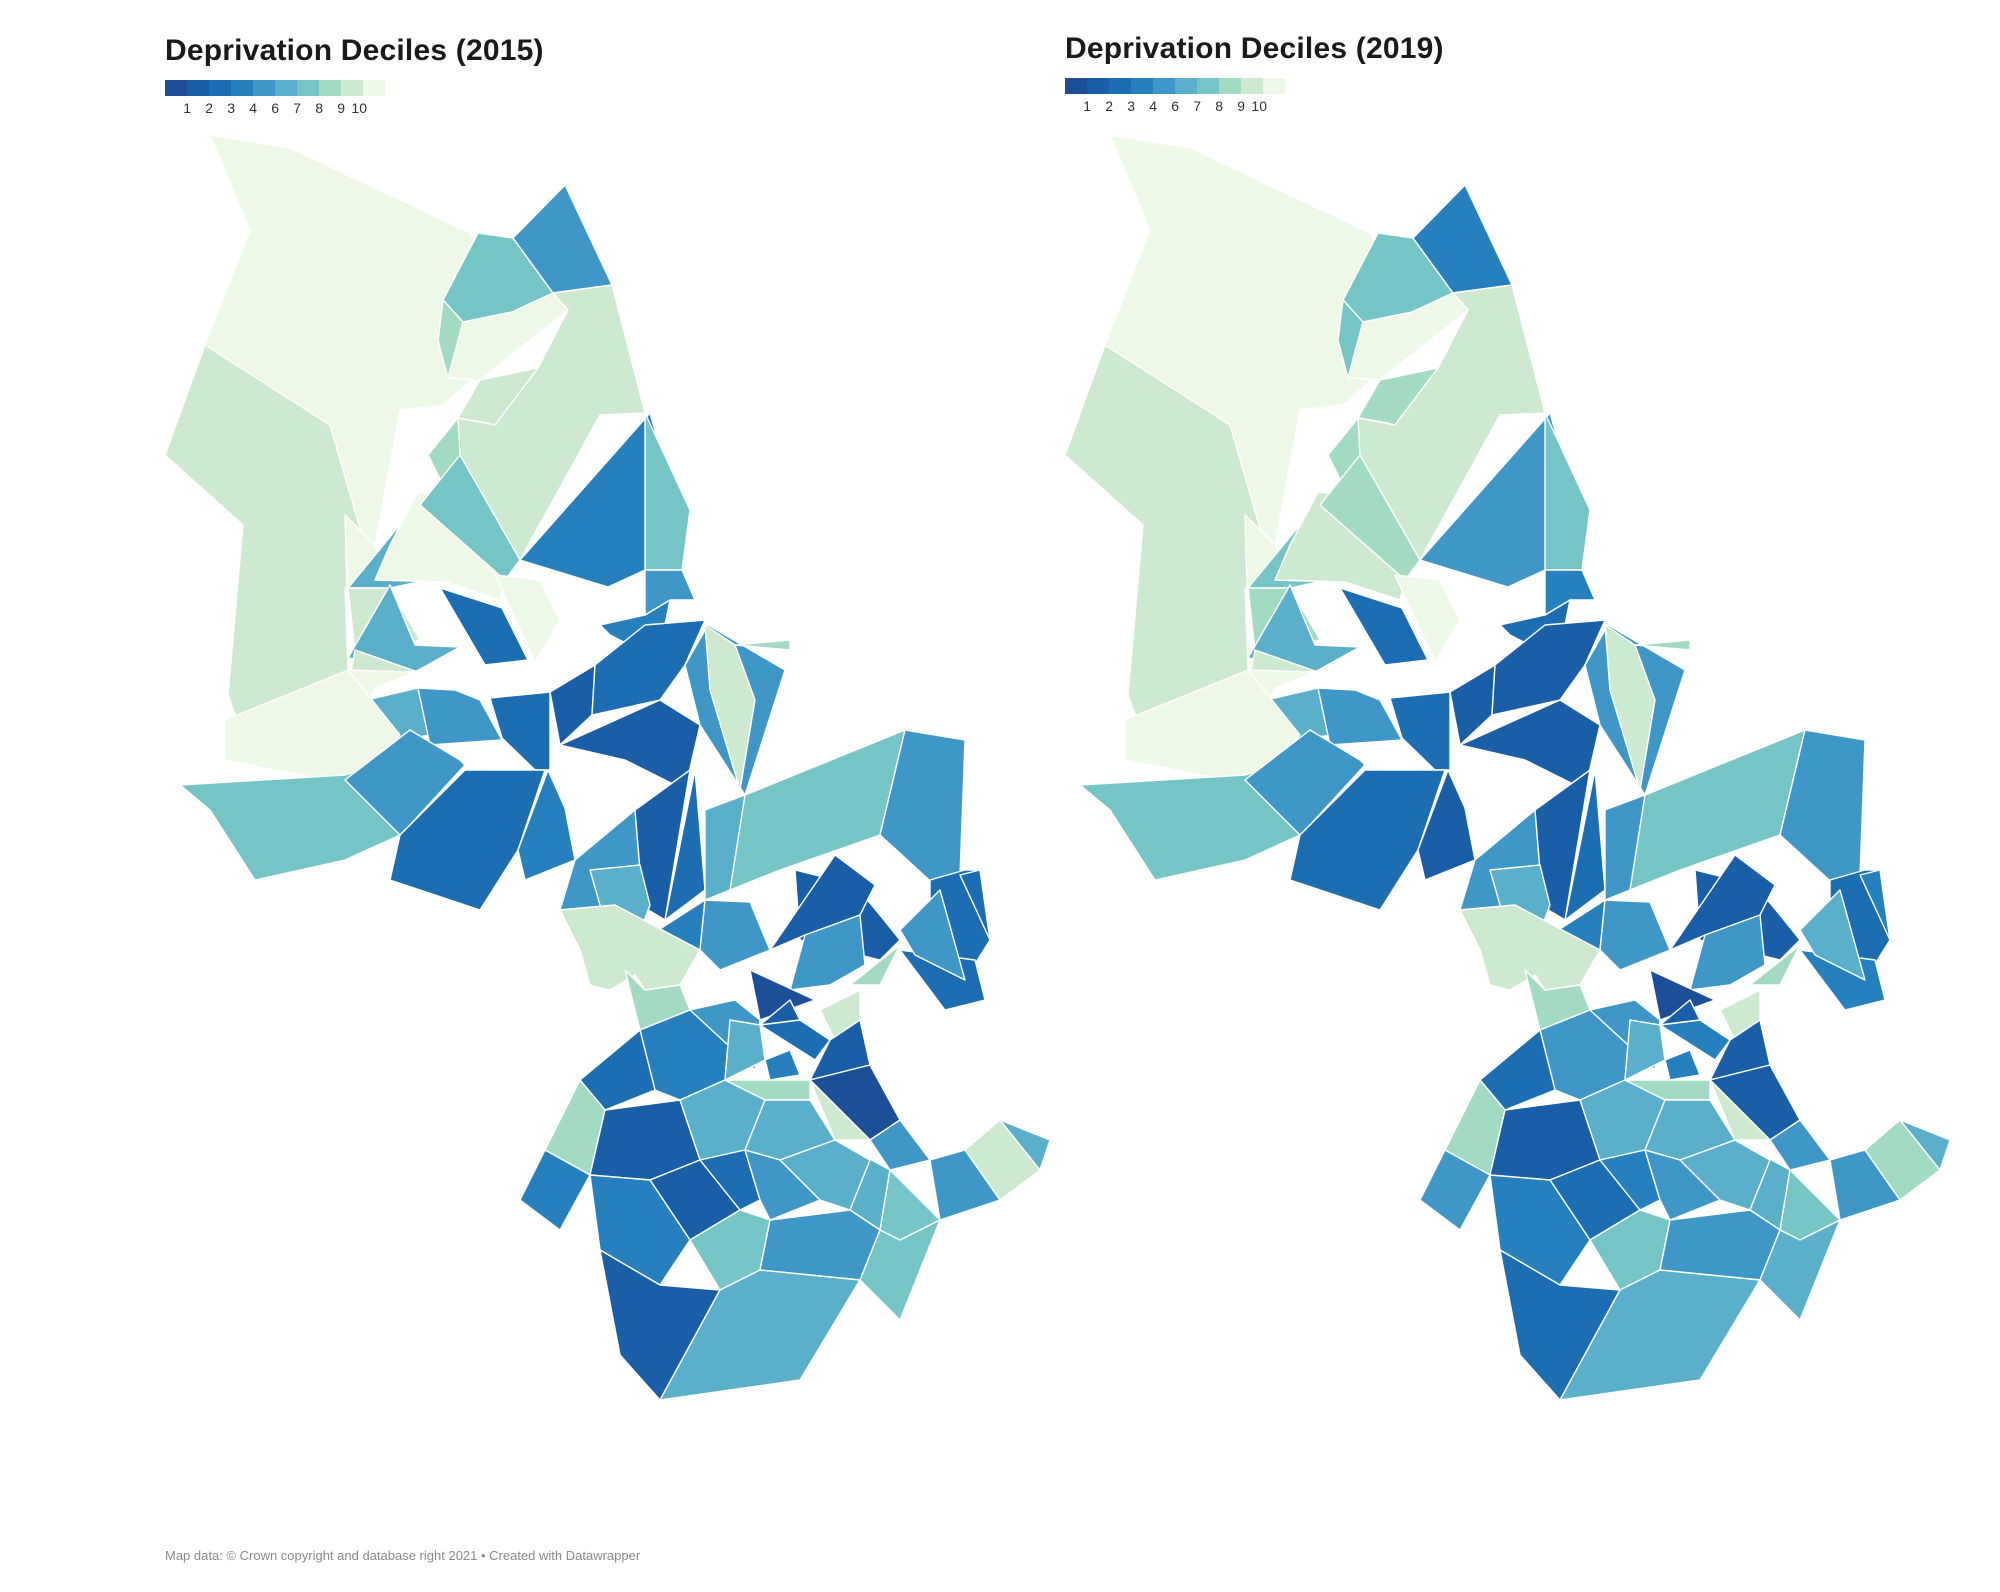 This screenshot has height=1592, width=2000. What do you see at coordinates (1197, 106) in the screenshot?
I see `legend-label: 7` at bounding box center [1197, 106].